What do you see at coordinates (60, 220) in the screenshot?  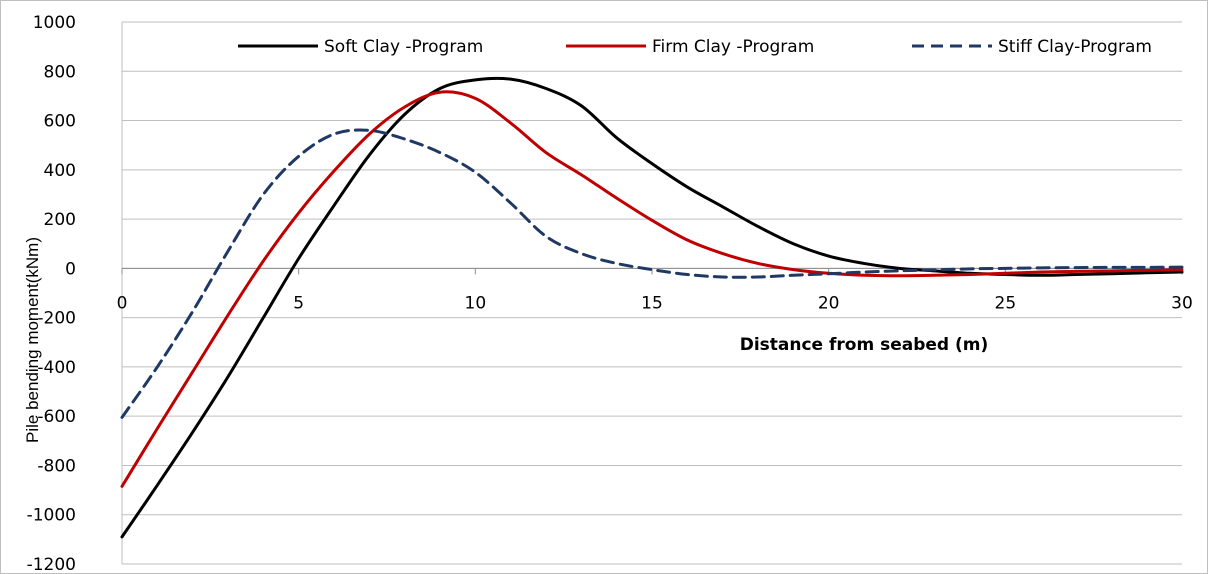 I see `y-tick-label: 200` at bounding box center [60, 220].